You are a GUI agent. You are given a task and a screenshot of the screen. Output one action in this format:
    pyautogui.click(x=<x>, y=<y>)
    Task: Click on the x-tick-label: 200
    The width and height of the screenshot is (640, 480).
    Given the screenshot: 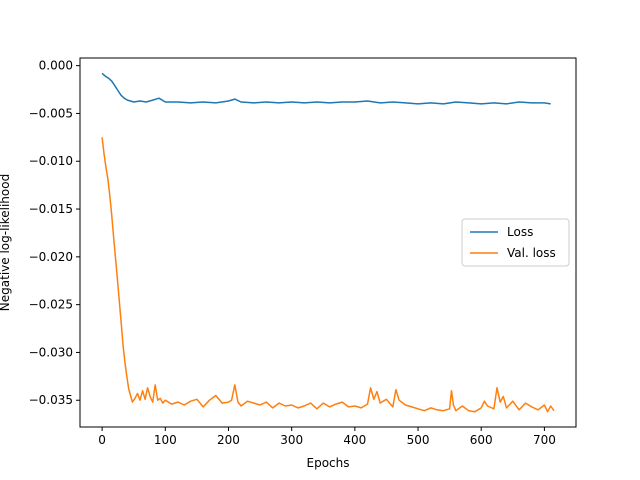 What is the action you would take?
    pyautogui.click(x=228, y=440)
    